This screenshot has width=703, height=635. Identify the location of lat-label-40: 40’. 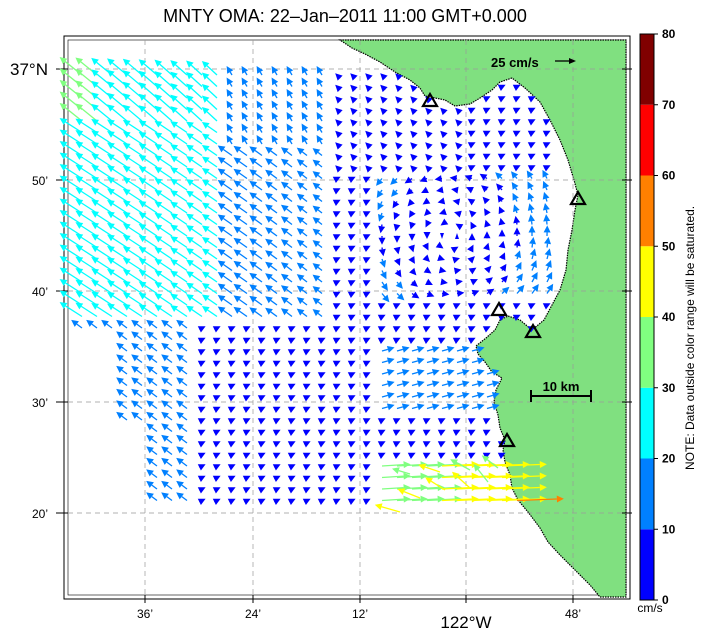
(40, 292).